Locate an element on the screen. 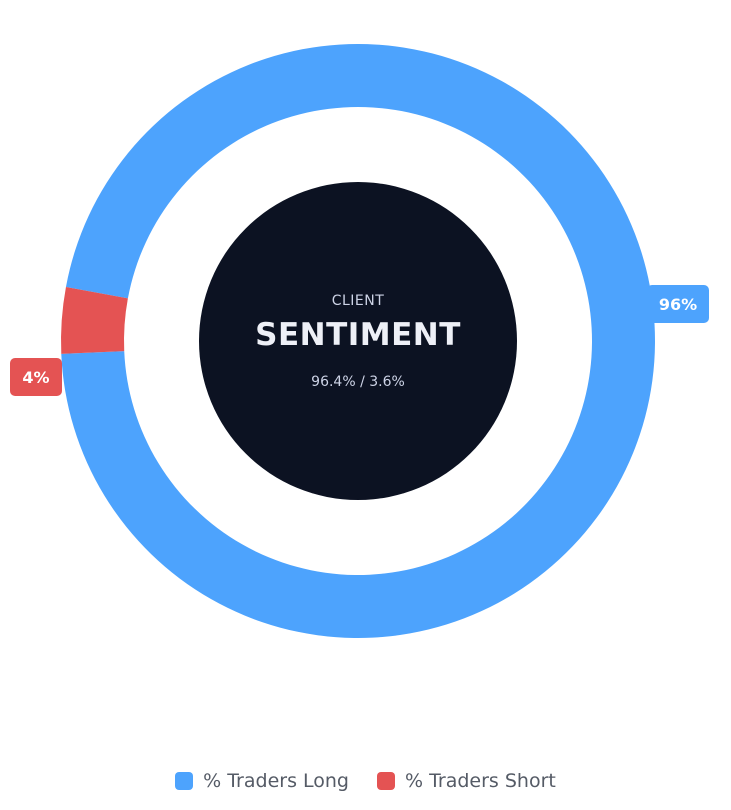 Image resolution: width=731 pixels, height=810 pixels. data-label-long: 96% is located at coordinates (678, 304).